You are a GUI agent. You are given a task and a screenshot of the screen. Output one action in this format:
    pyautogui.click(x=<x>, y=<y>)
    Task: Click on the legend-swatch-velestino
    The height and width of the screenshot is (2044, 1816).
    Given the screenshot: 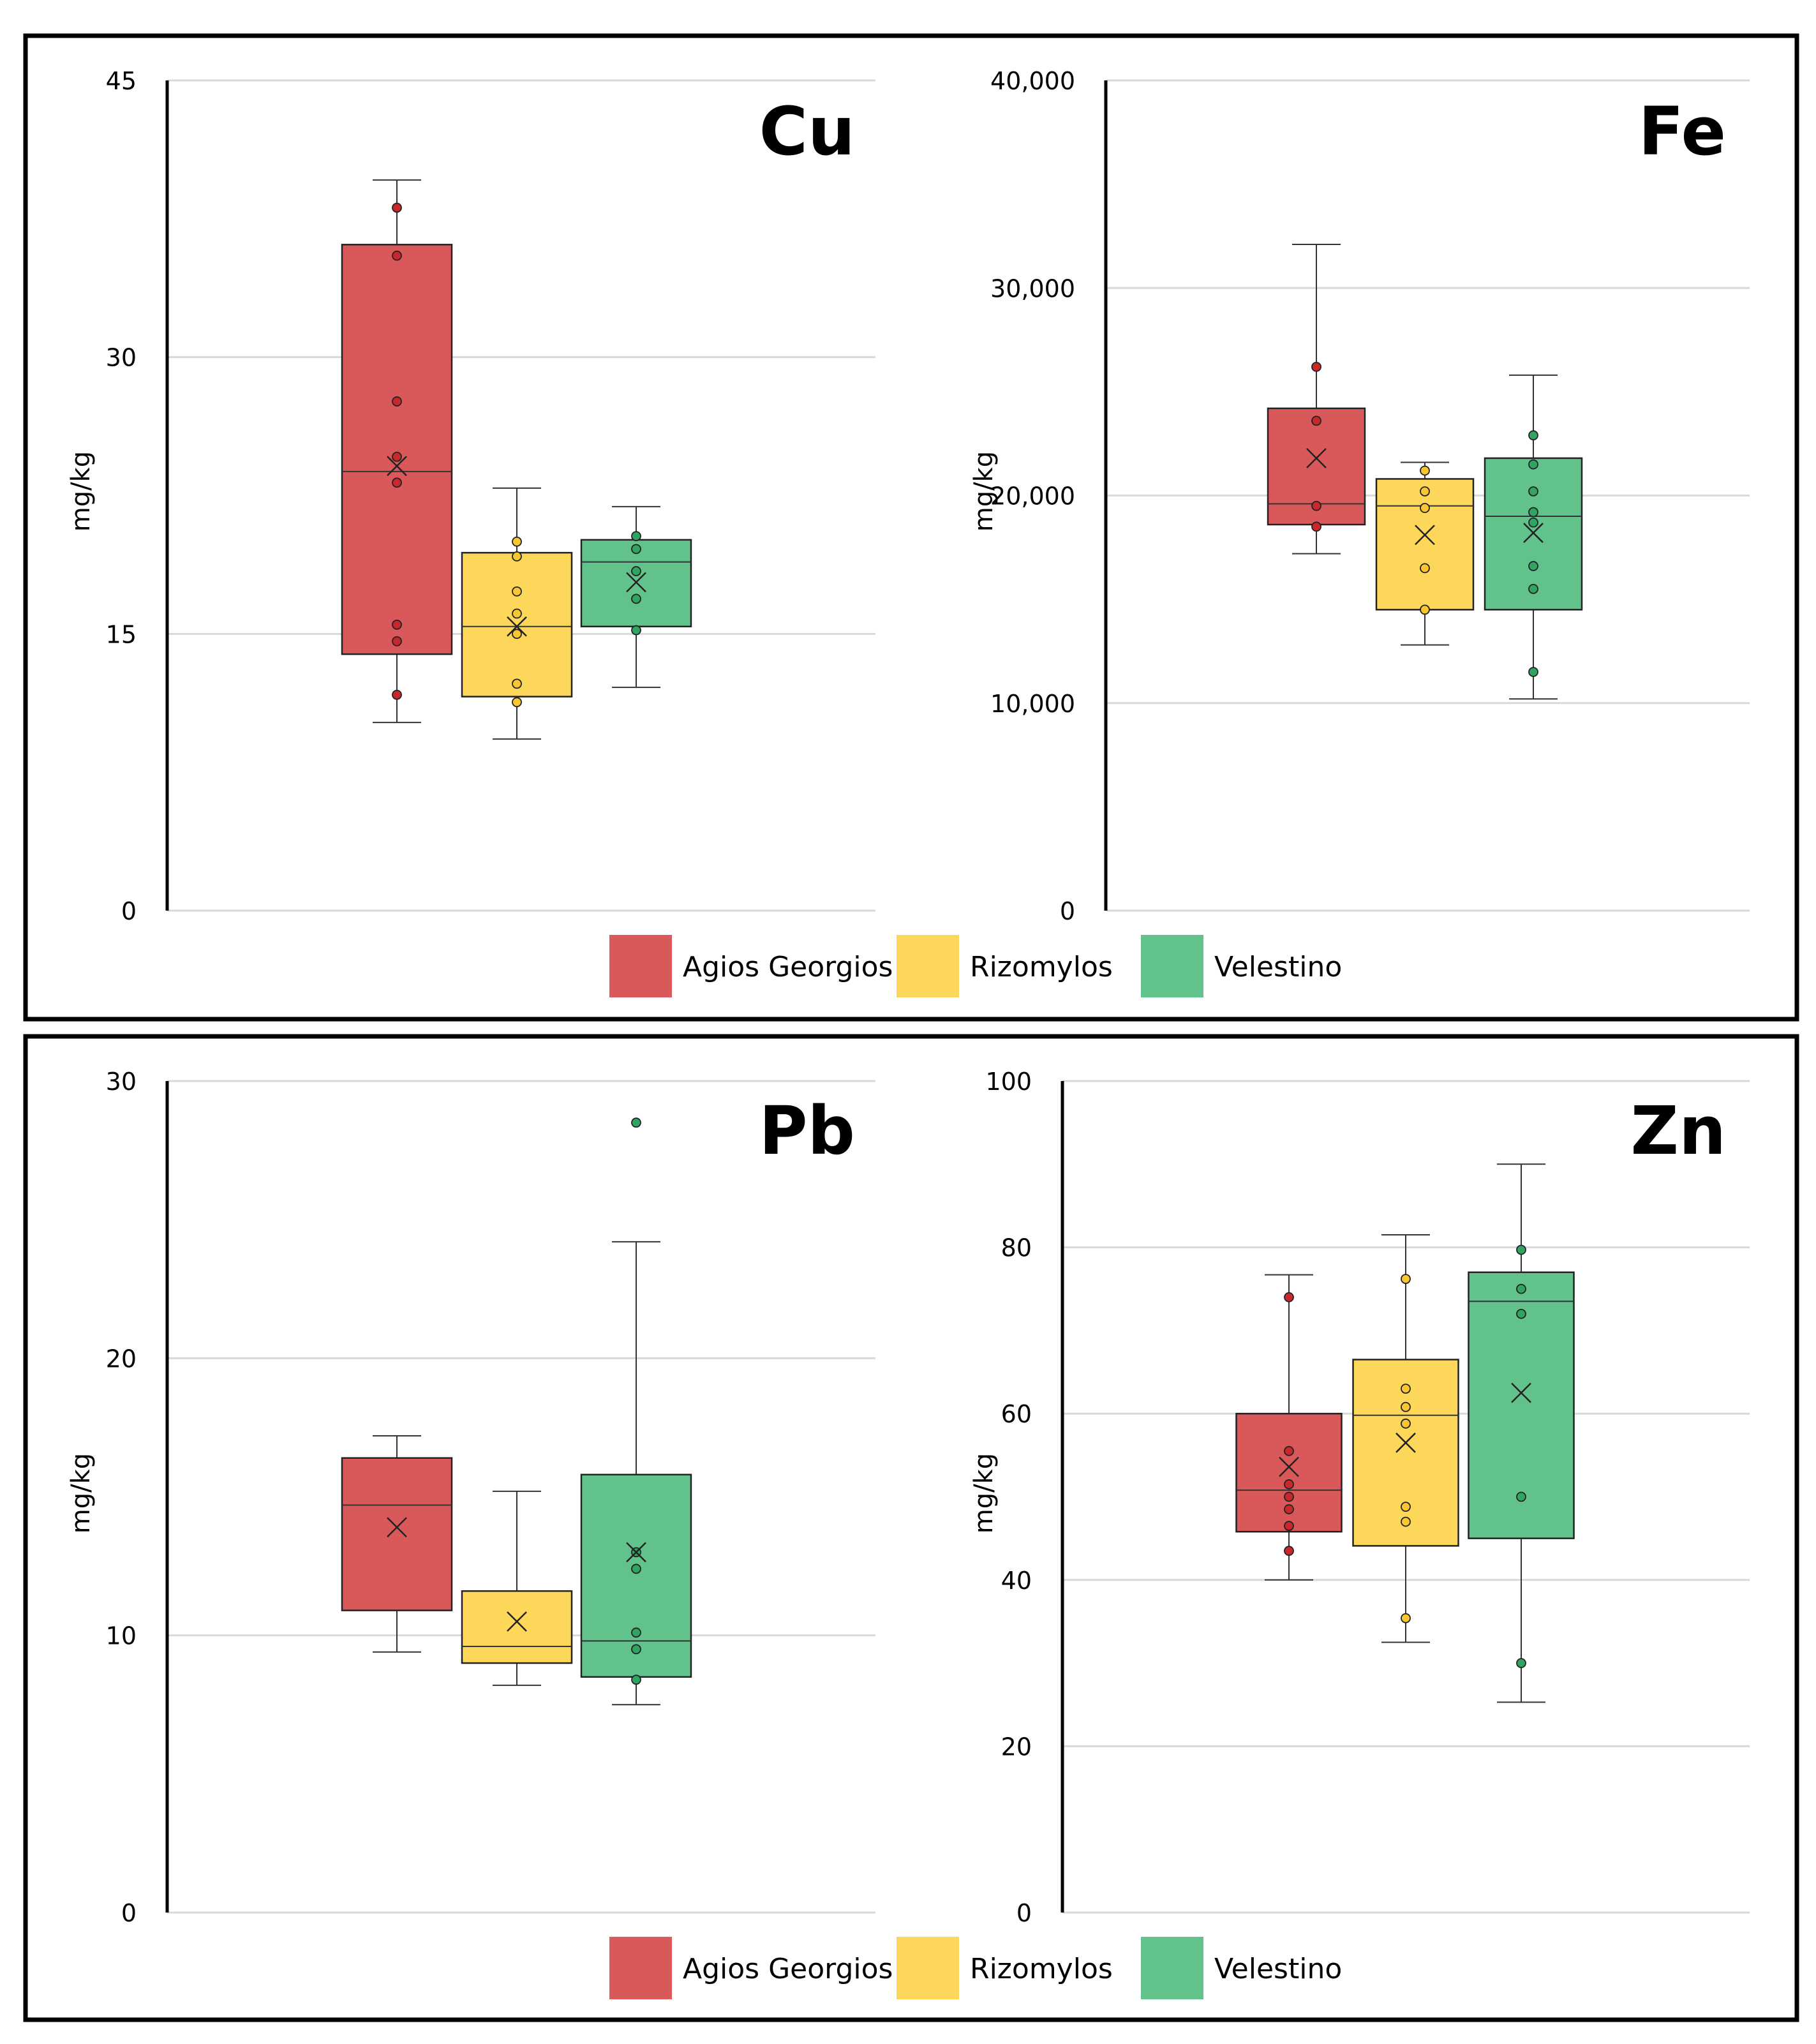 What is the action you would take?
    pyautogui.click(x=1172, y=1968)
    